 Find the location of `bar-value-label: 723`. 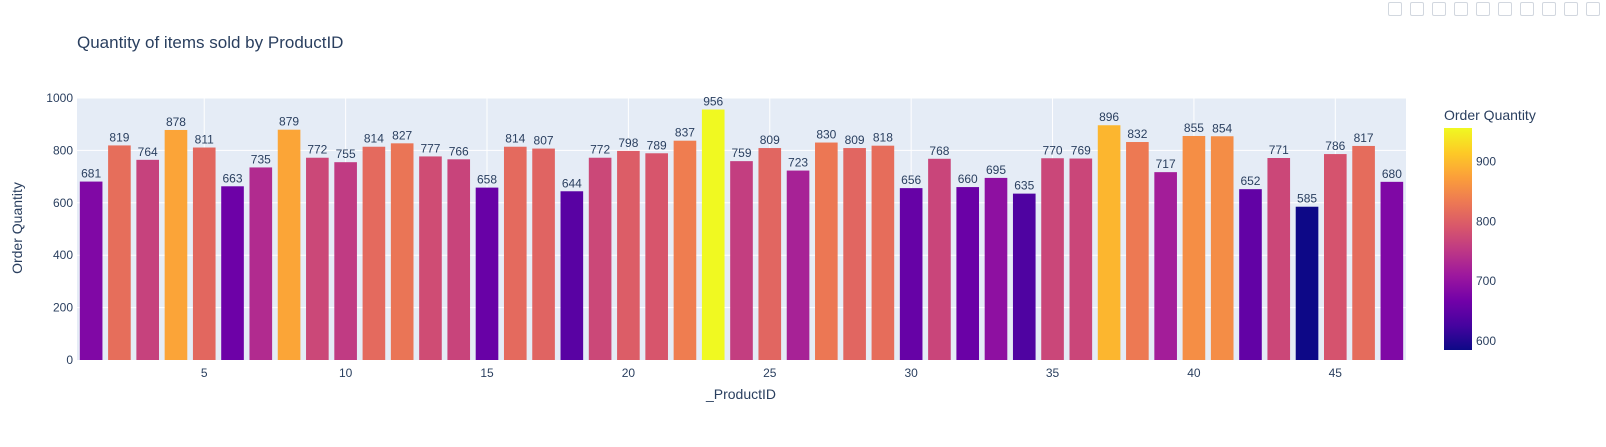

bar-value-label: 723 is located at coordinates (798, 163).